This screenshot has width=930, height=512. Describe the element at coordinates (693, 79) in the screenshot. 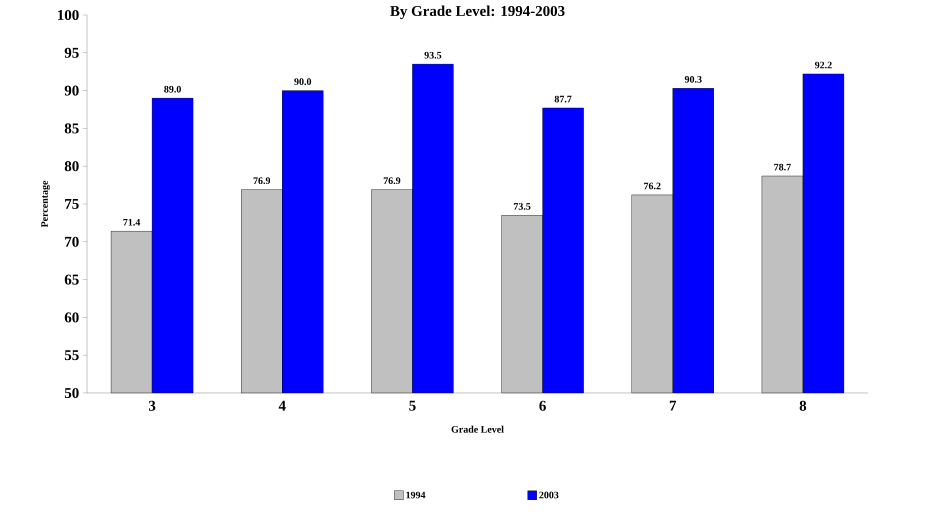

I see `data-label: 90.3` at that location.